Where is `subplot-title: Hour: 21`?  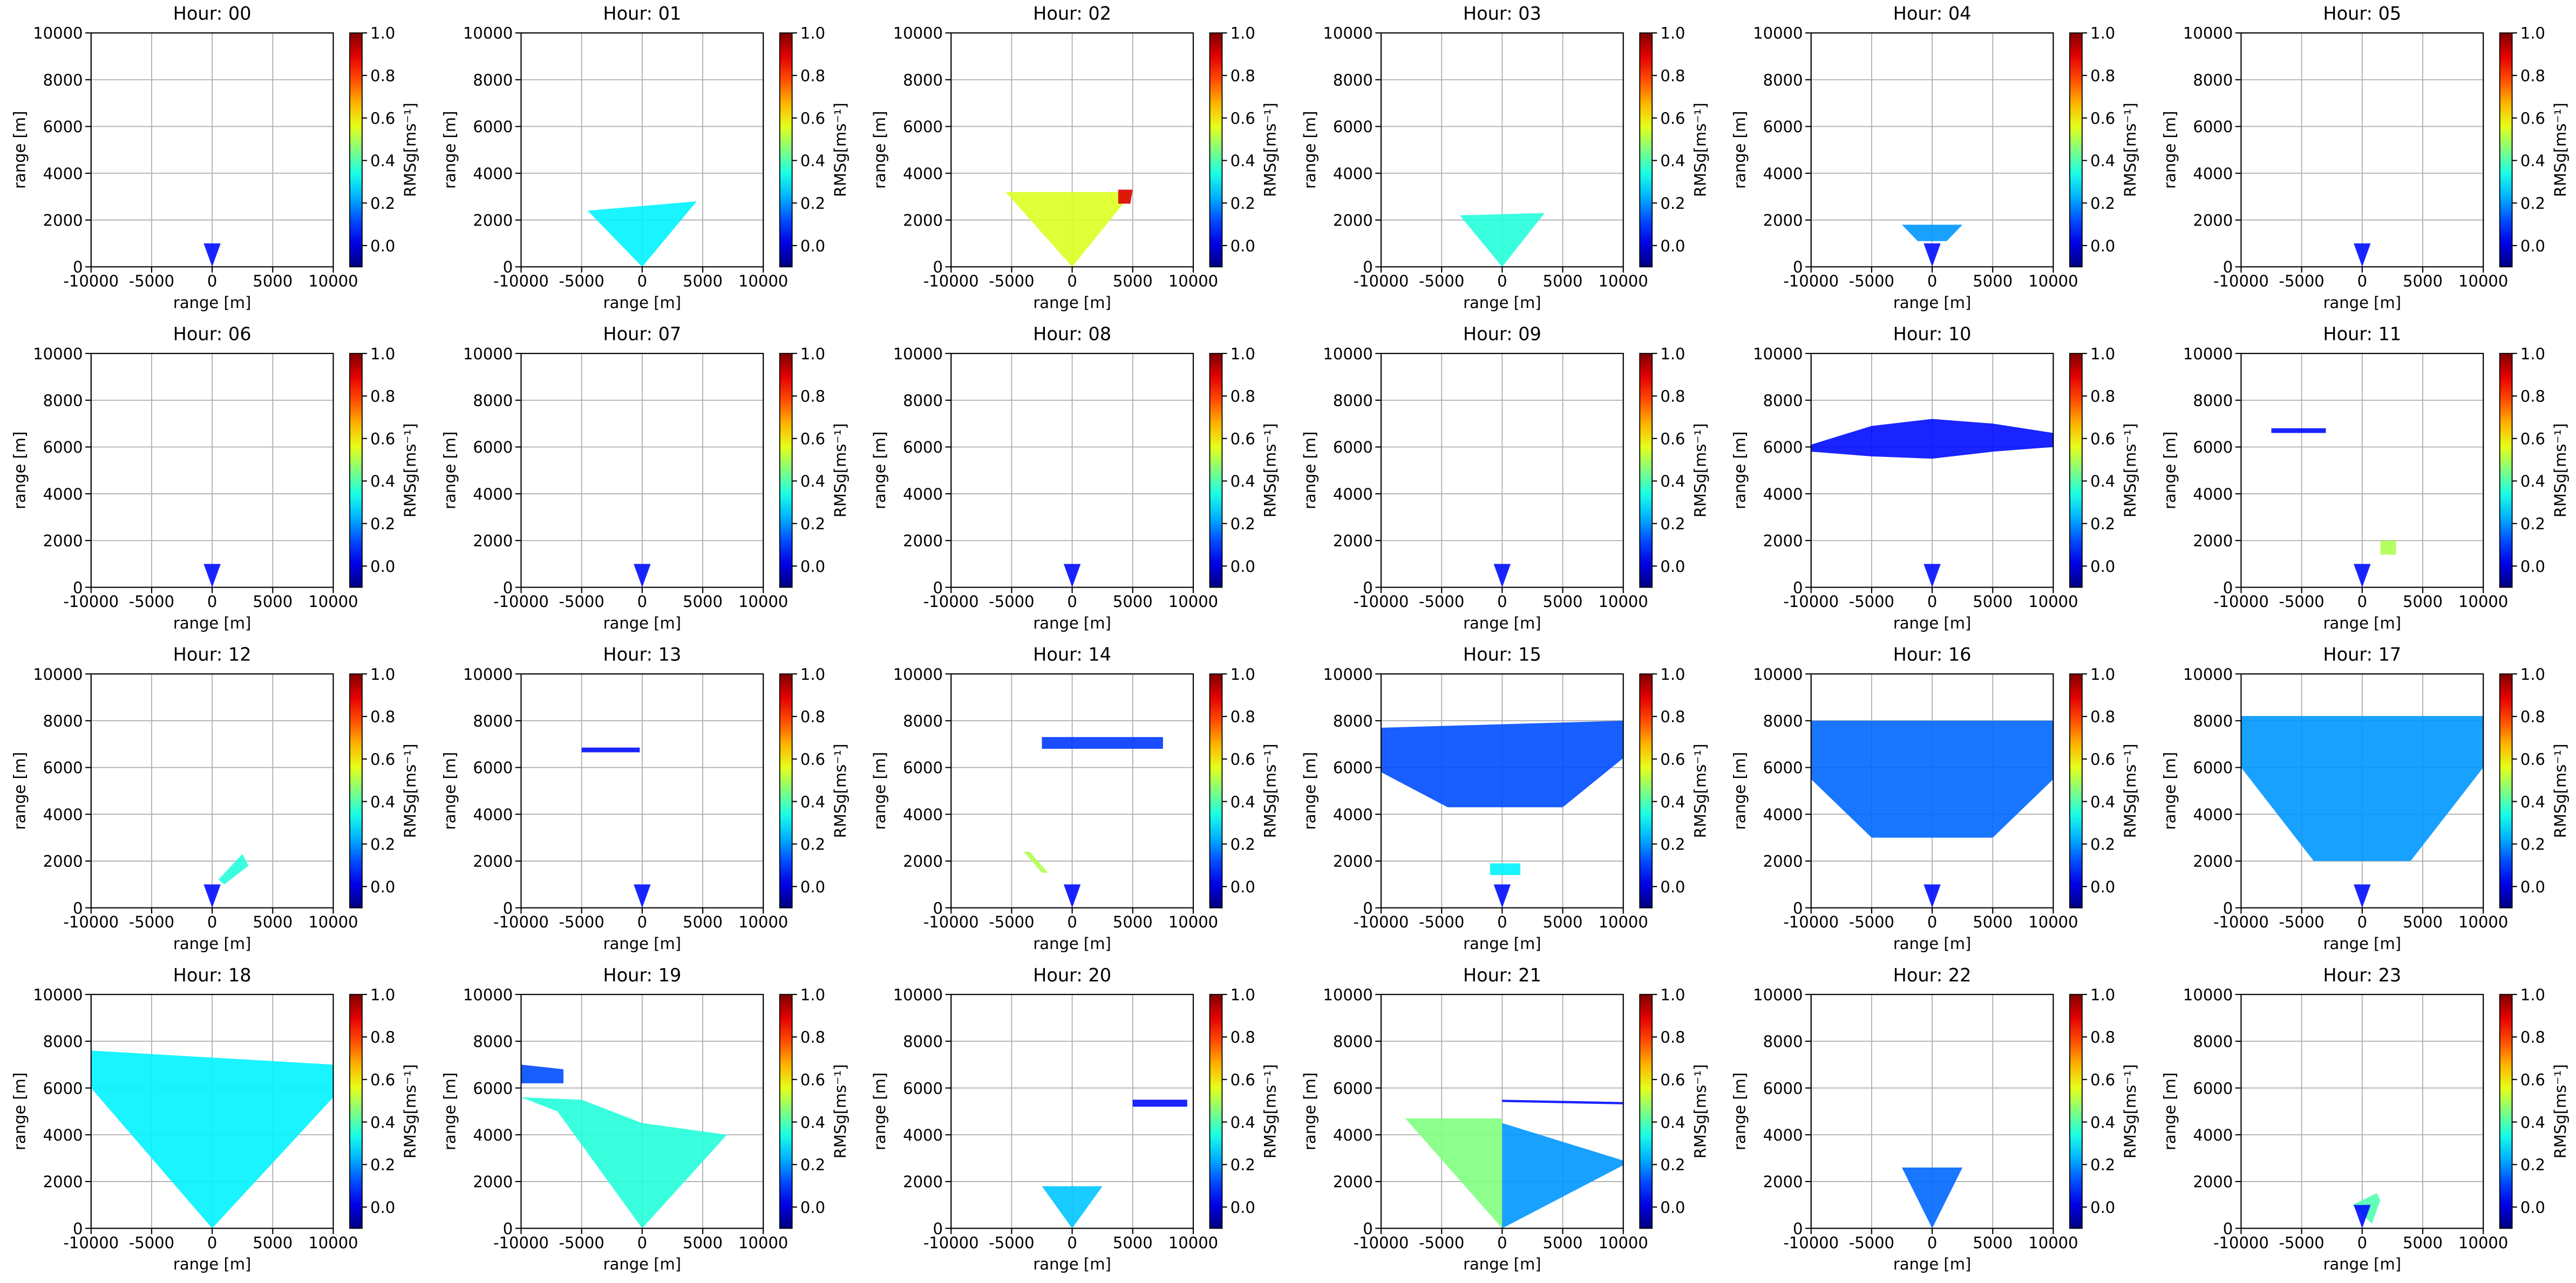 subplot-title: Hour: 21 is located at coordinates (1502, 975).